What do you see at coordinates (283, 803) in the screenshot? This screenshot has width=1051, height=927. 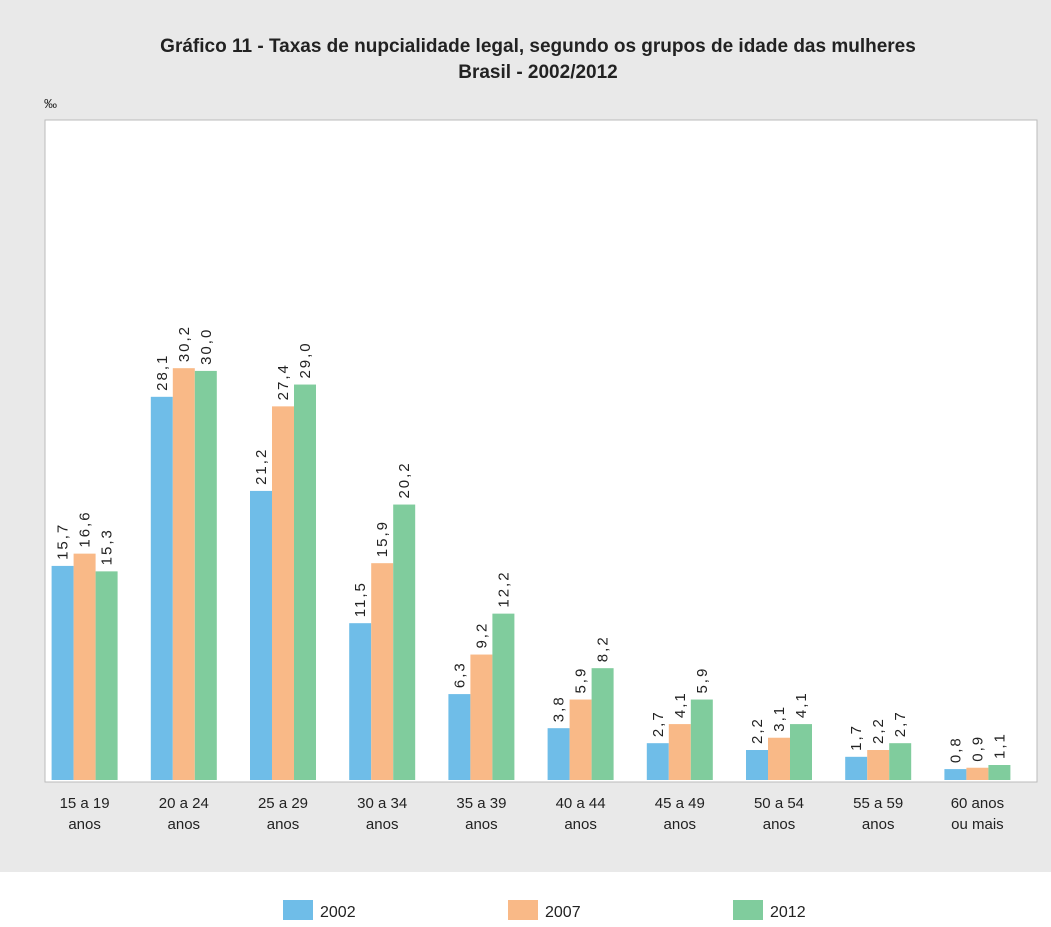 I see `x-tick-label: 25 a 29` at bounding box center [283, 803].